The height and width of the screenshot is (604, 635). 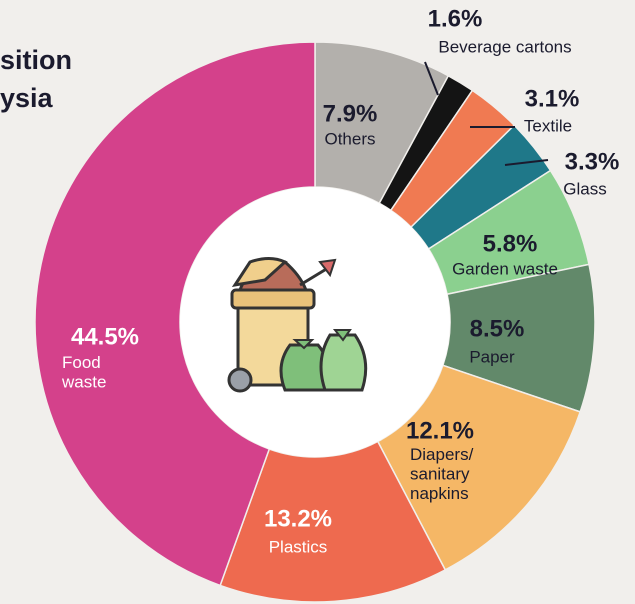 I want to click on value-label: 12.1%, so click(x=440, y=430).